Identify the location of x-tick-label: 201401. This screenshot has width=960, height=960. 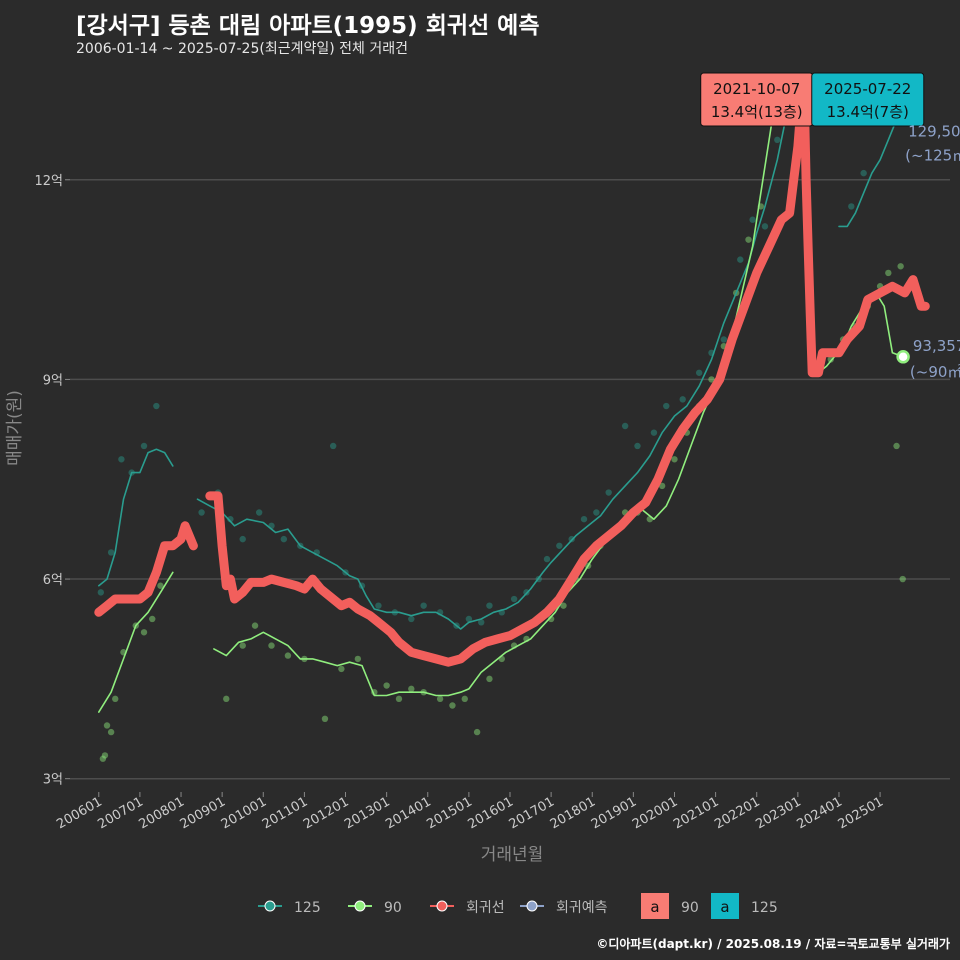
(408, 813).